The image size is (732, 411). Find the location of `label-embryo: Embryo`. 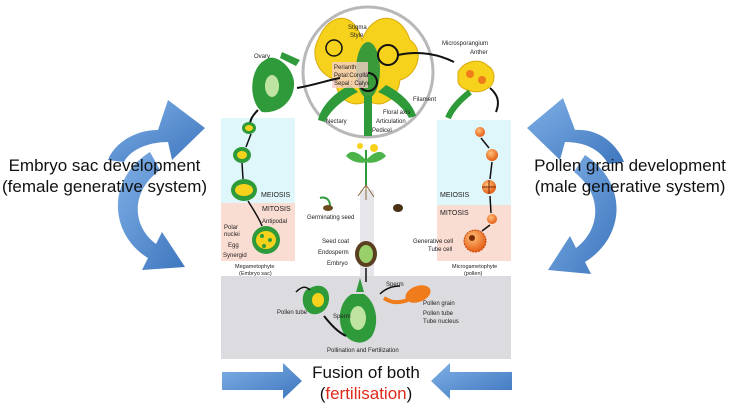

label-embryo: Embryo is located at coordinates (337, 264).